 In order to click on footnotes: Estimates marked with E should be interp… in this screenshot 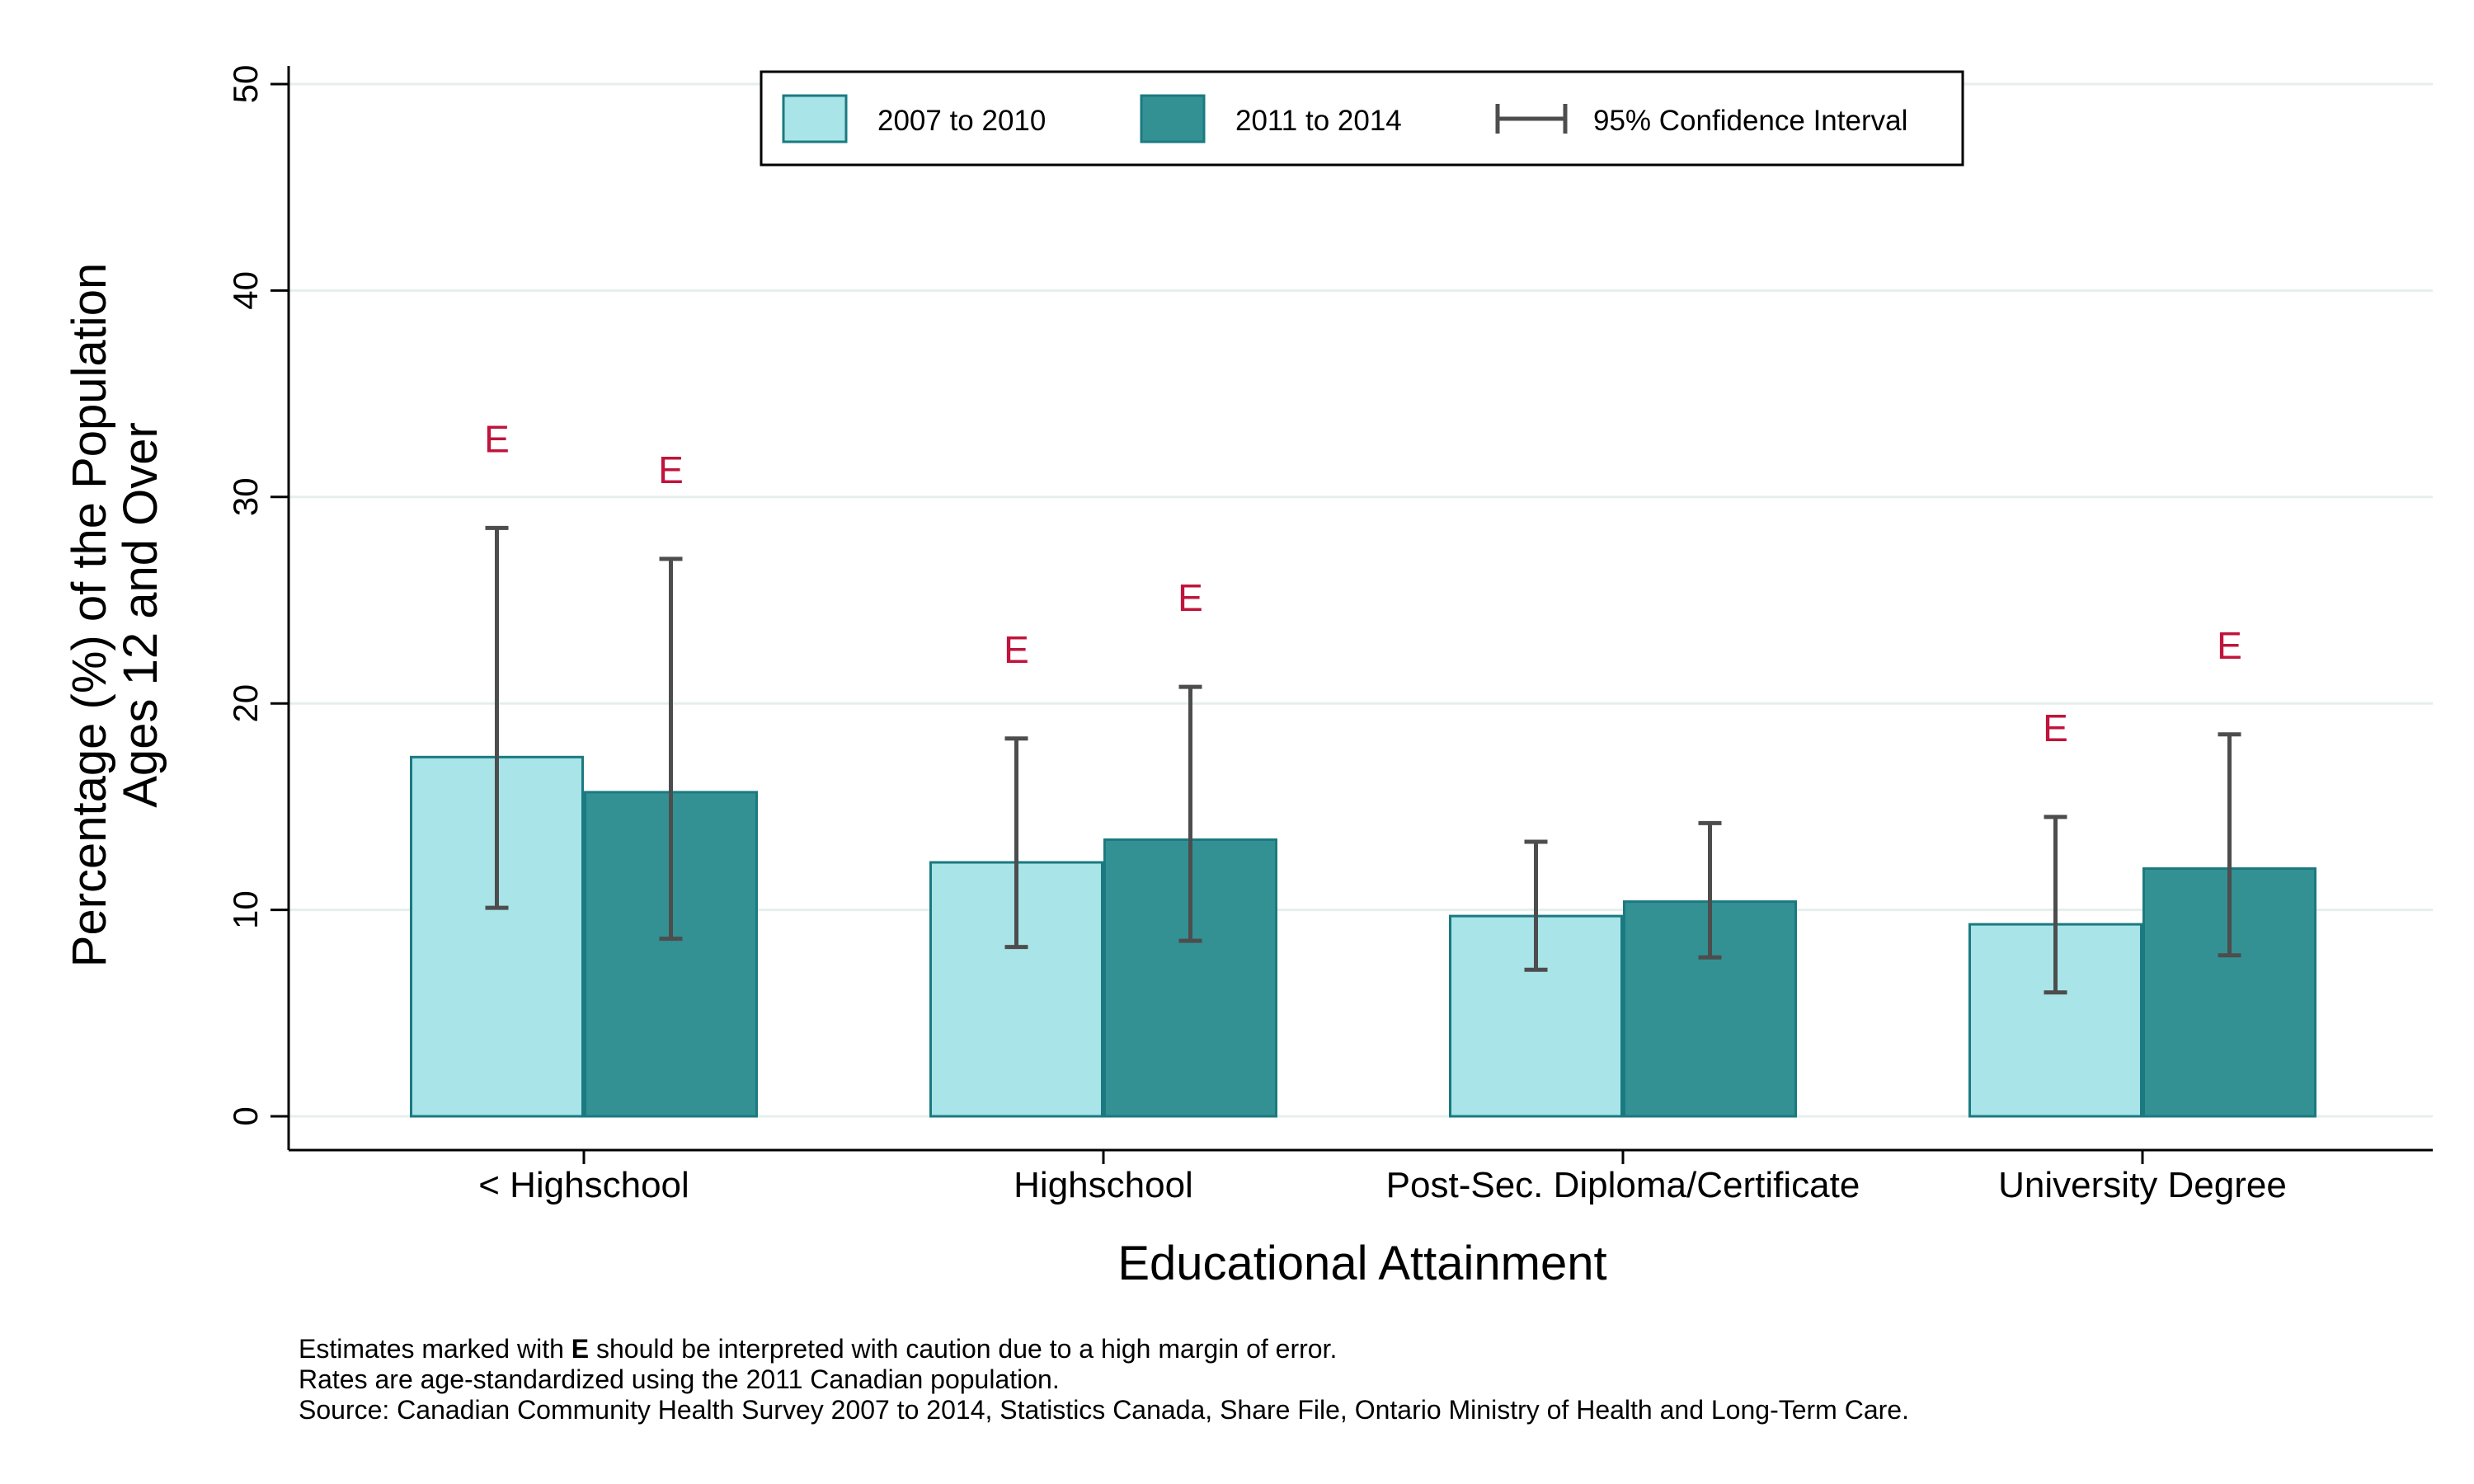, I will do `click(1104, 1379)`.